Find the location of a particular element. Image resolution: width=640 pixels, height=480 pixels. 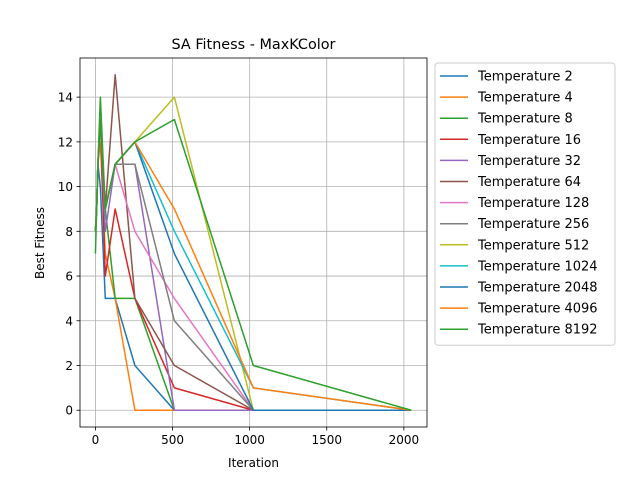

x-tick-label: 0 is located at coordinates (96, 440).